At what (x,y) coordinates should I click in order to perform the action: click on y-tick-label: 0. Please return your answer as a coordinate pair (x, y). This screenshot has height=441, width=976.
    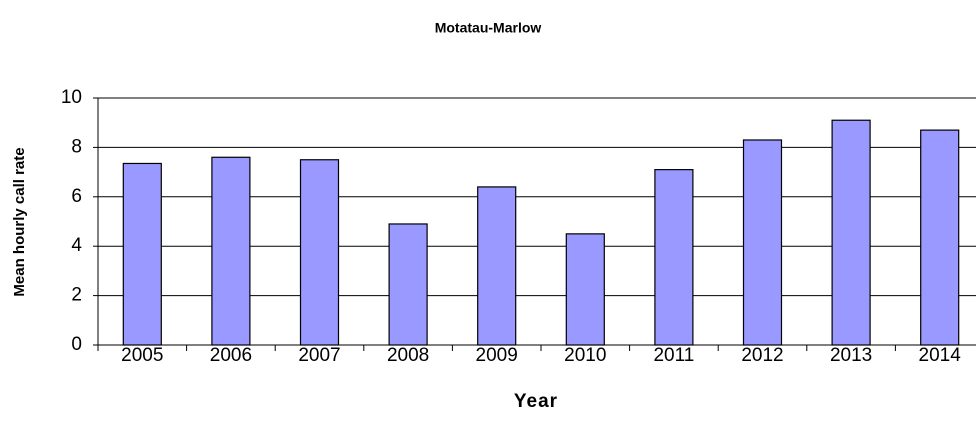
    Looking at the image, I should click on (76, 344).